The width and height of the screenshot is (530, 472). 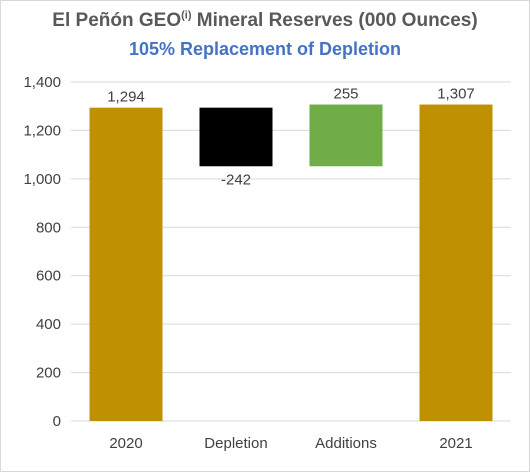 I want to click on data-label: 1,307, so click(x=456, y=94).